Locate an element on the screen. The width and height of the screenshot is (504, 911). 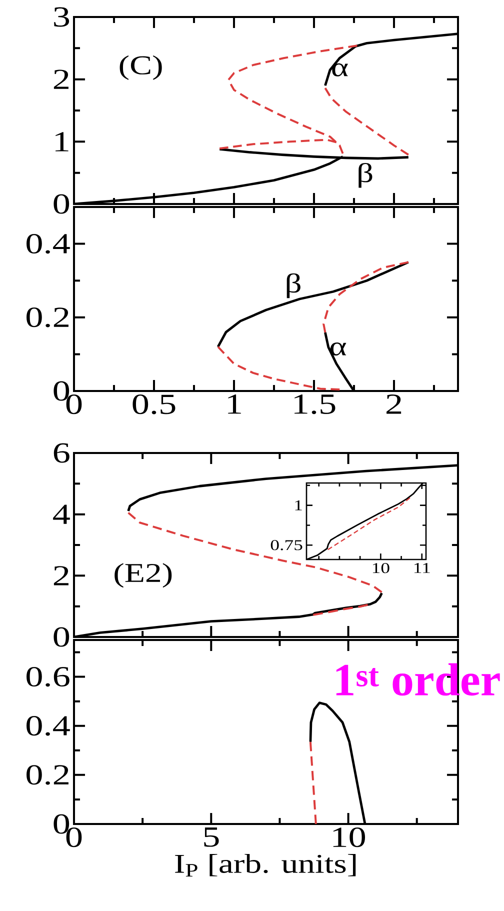
y-tick-label: 3 is located at coordinates (62, 17).